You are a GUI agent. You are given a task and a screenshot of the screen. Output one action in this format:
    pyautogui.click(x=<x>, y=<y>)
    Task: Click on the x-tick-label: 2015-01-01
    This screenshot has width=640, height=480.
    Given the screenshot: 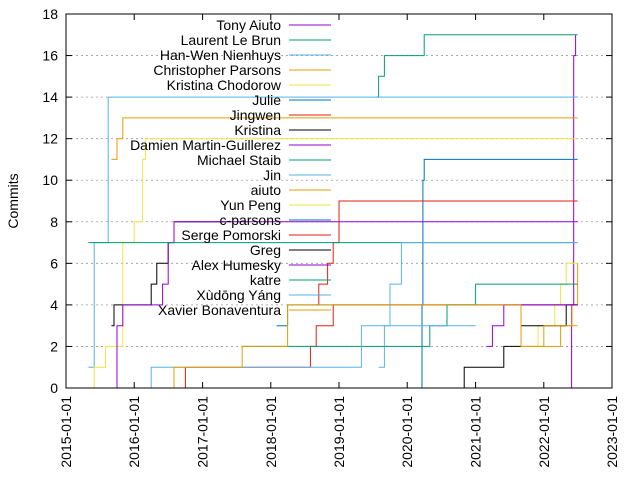 What is the action you would take?
    pyautogui.click(x=66, y=432)
    